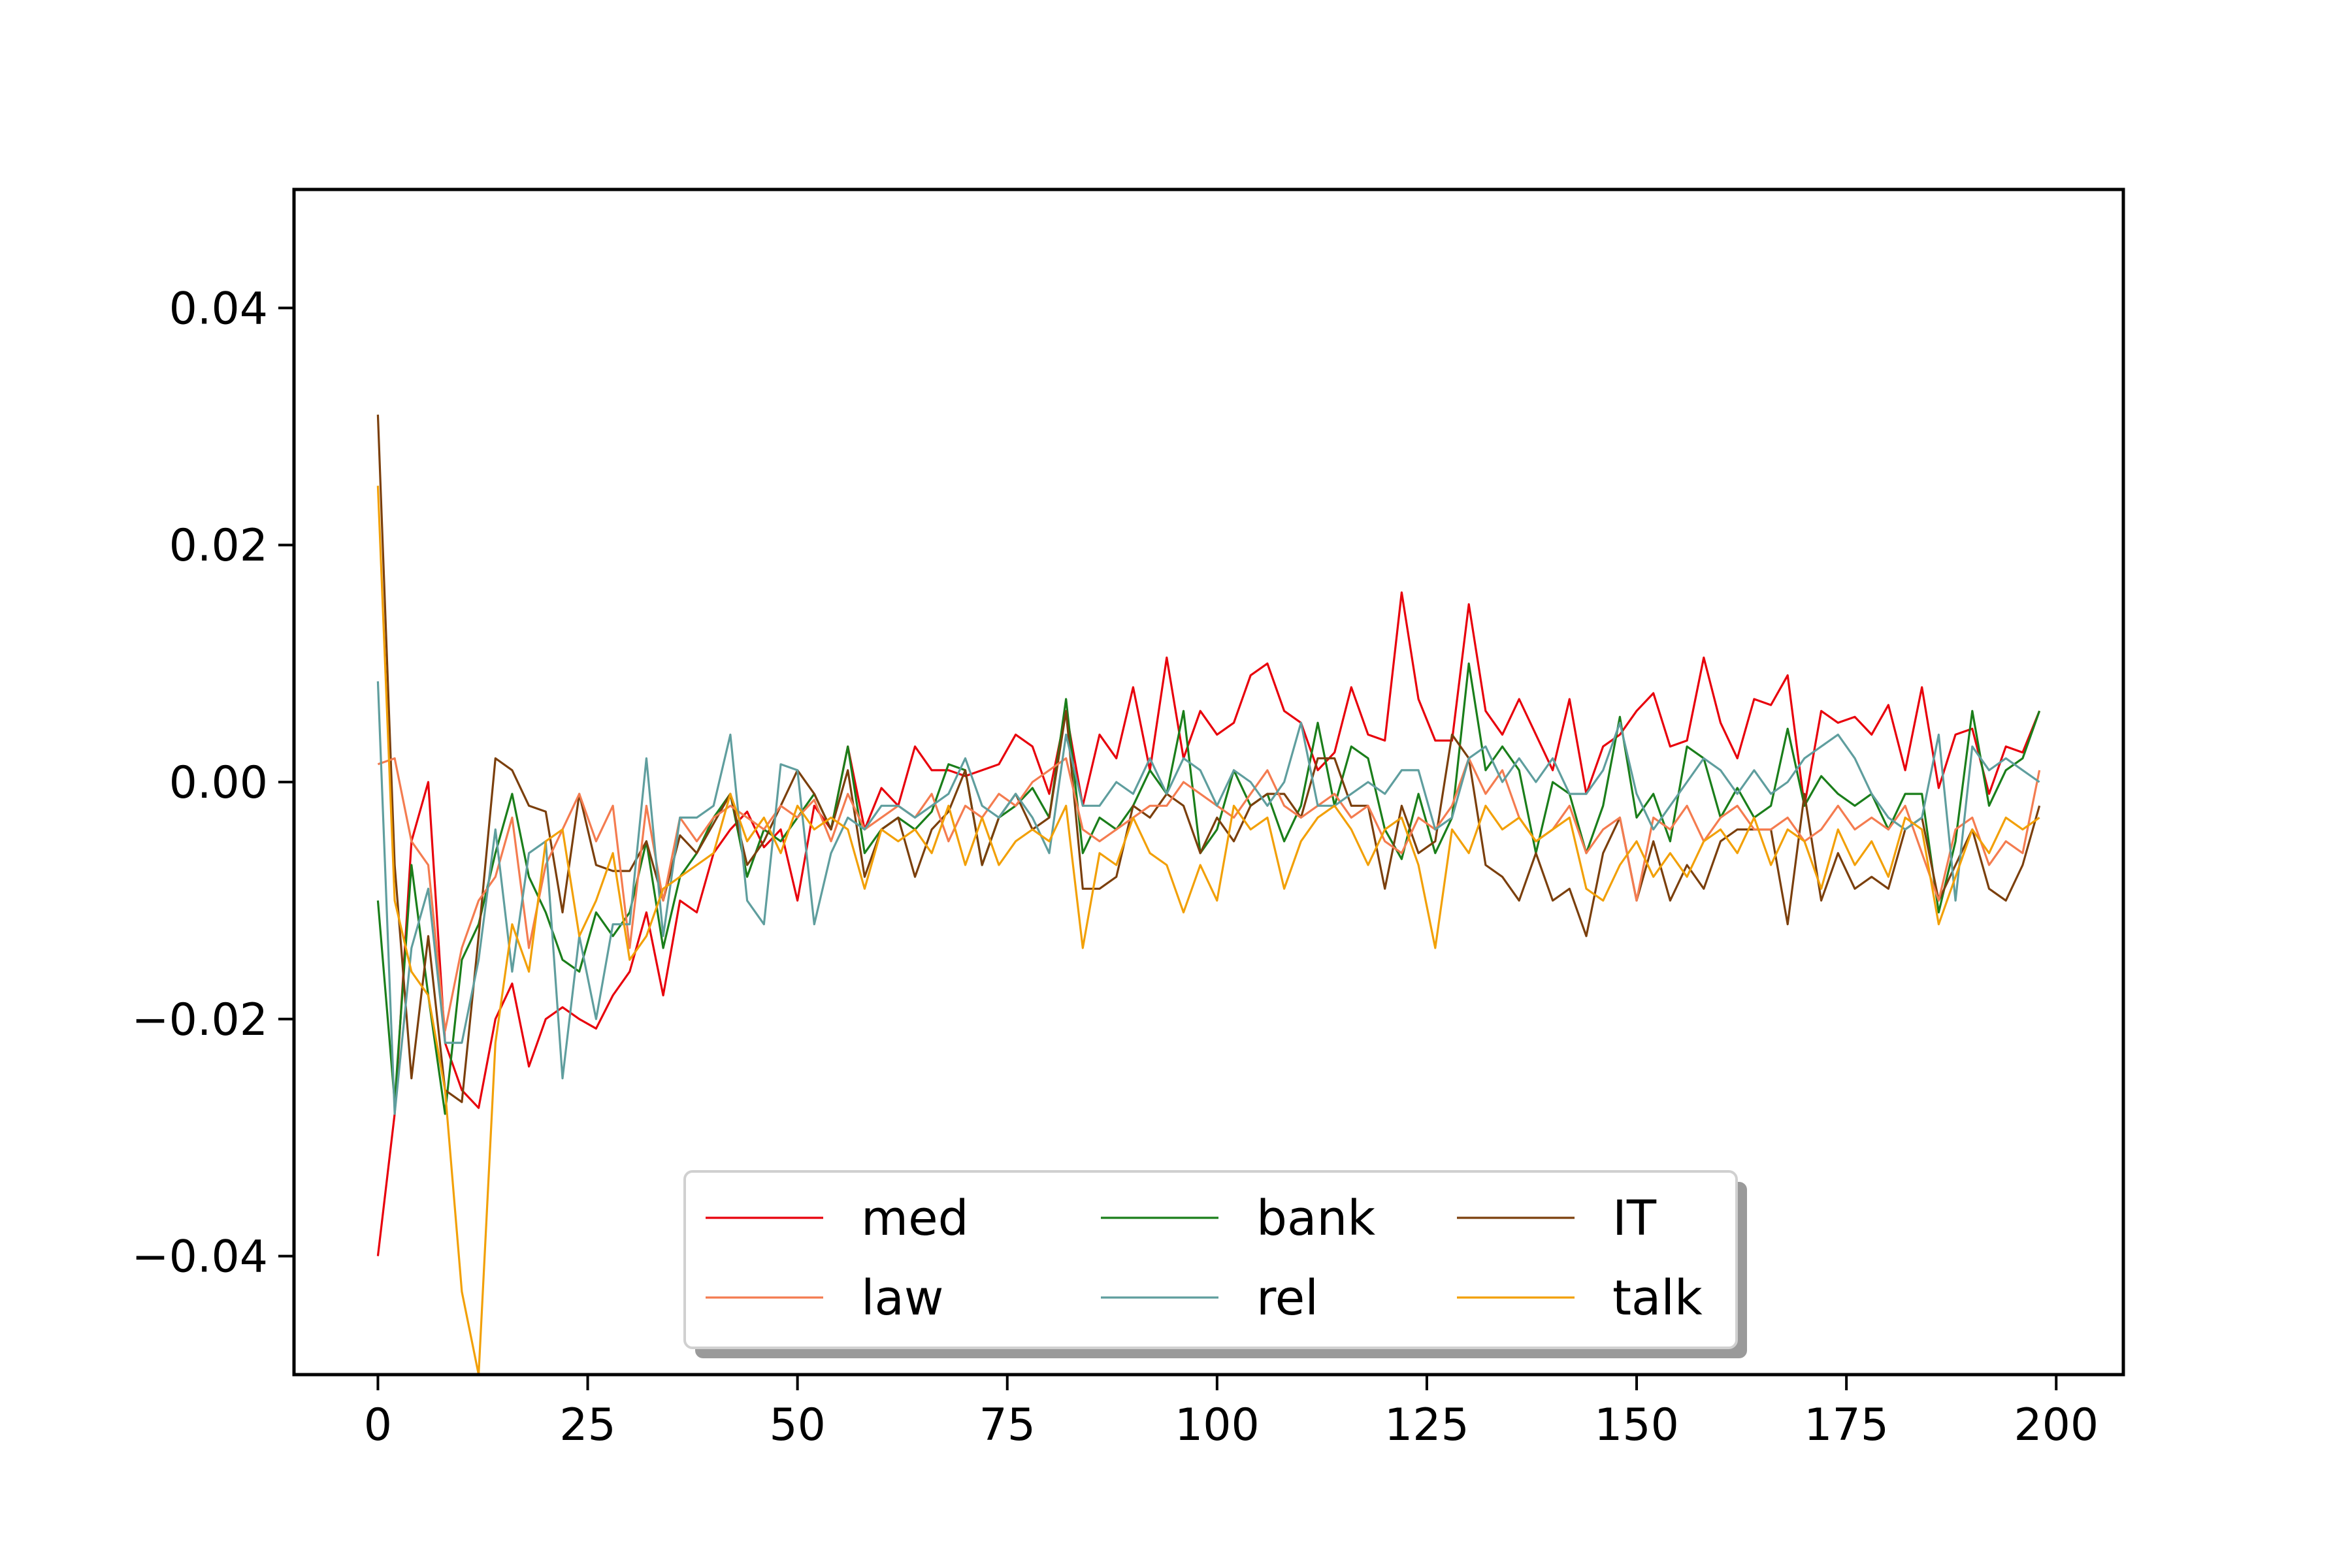  What do you see at coordinates (1846, 1425) in the screenshot?
I see `x-tick-label: 175` at bounding box center [1846, 1425].